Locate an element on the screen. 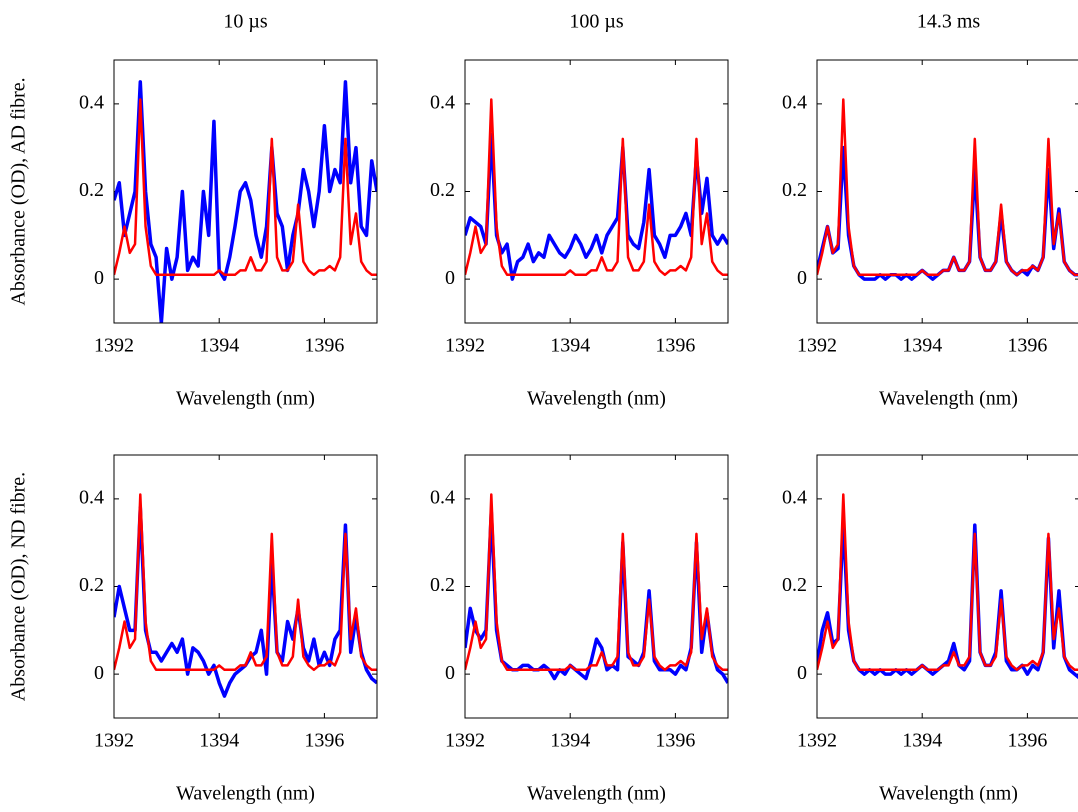  subplot-title: 10 µs is located at coordinates (245, 22).